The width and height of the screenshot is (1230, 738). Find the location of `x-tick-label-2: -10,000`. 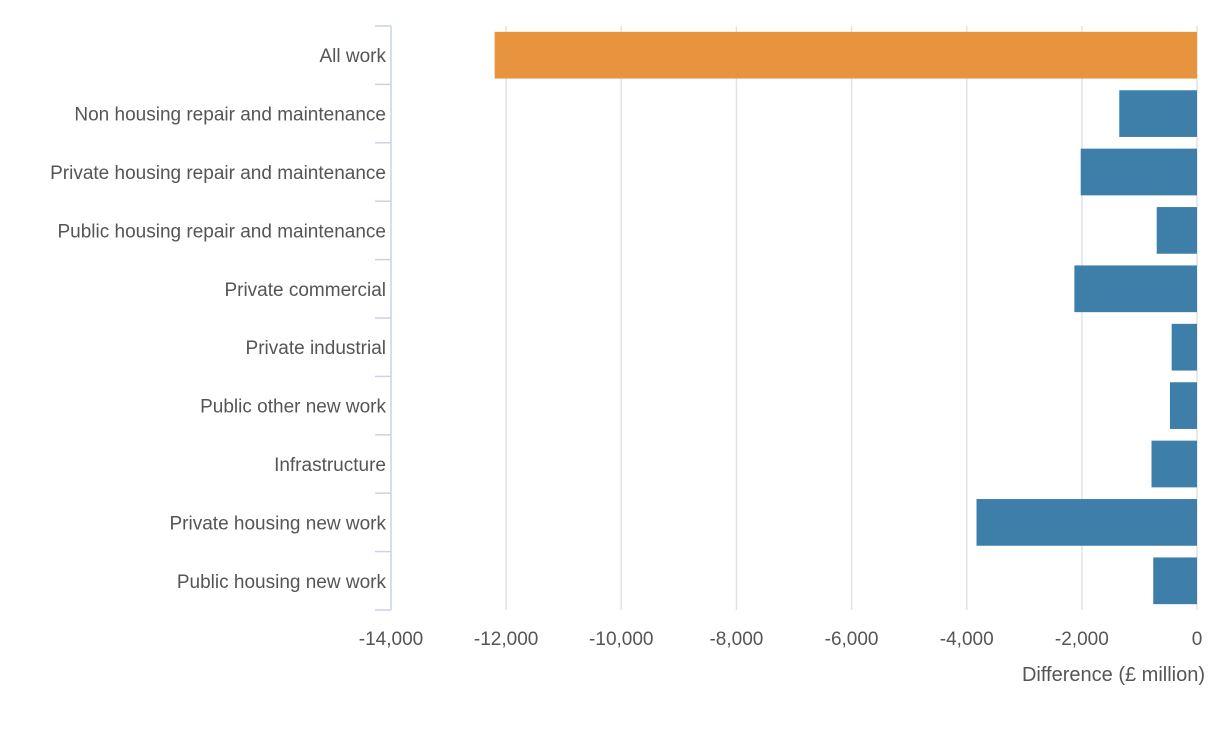

x-tick-label-2: -10,000 is located at coordinates (621, 639).